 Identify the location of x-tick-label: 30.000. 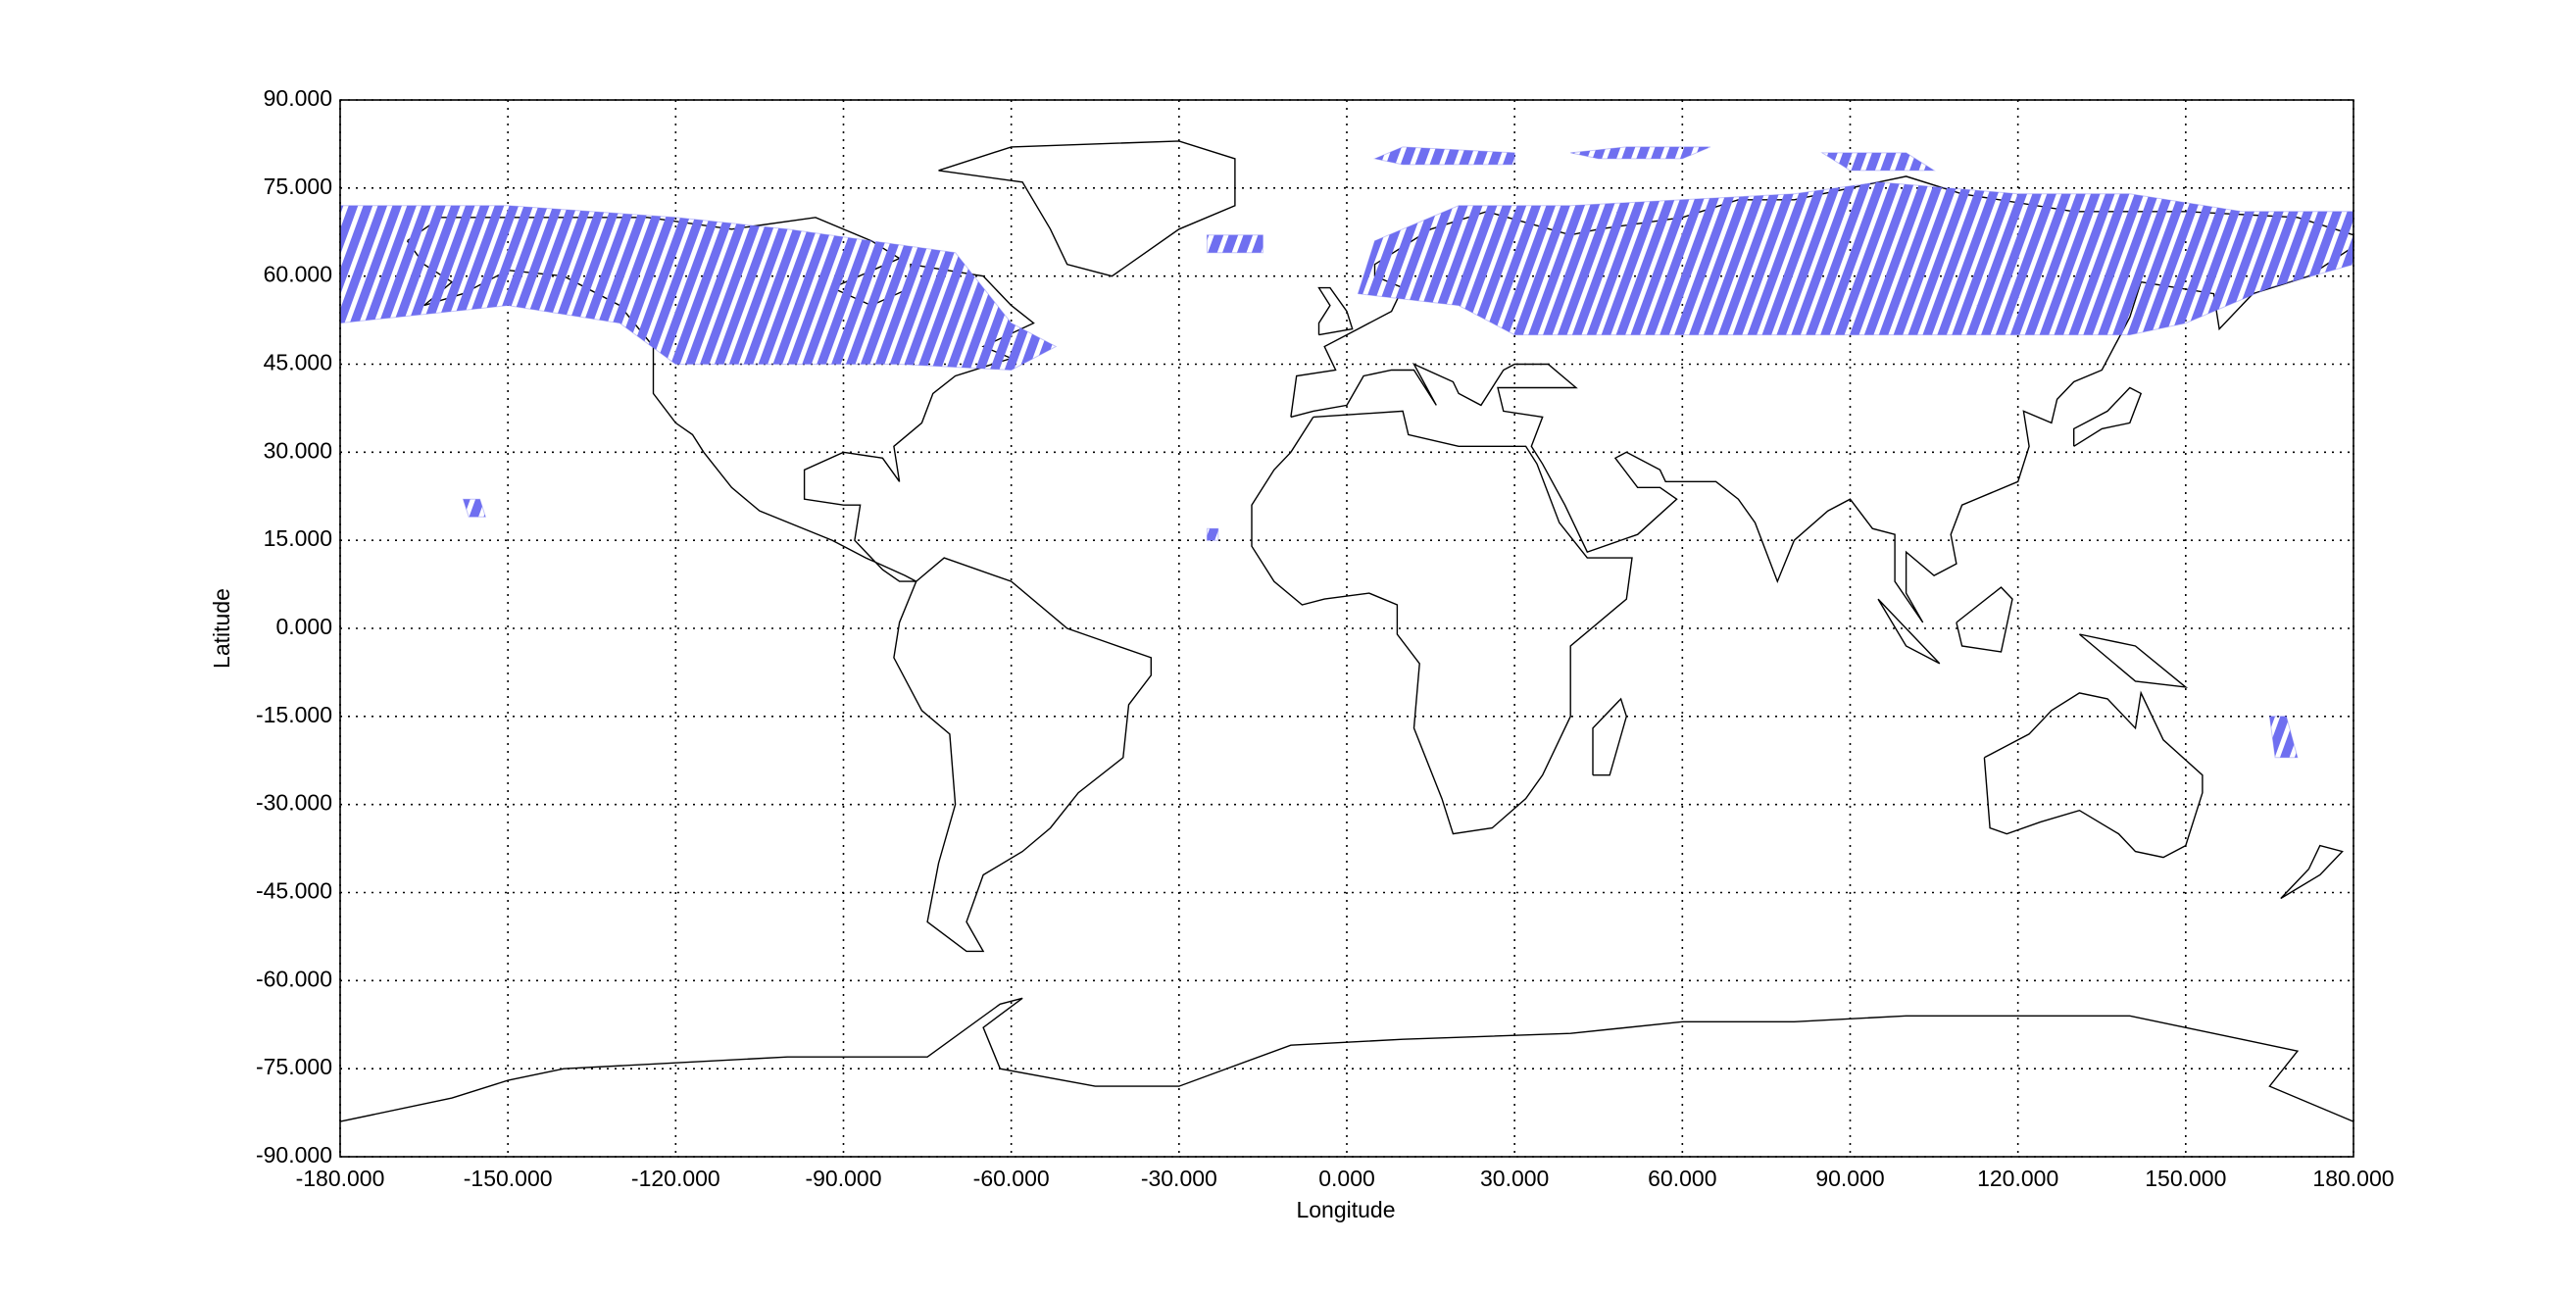
(1514, 1178).